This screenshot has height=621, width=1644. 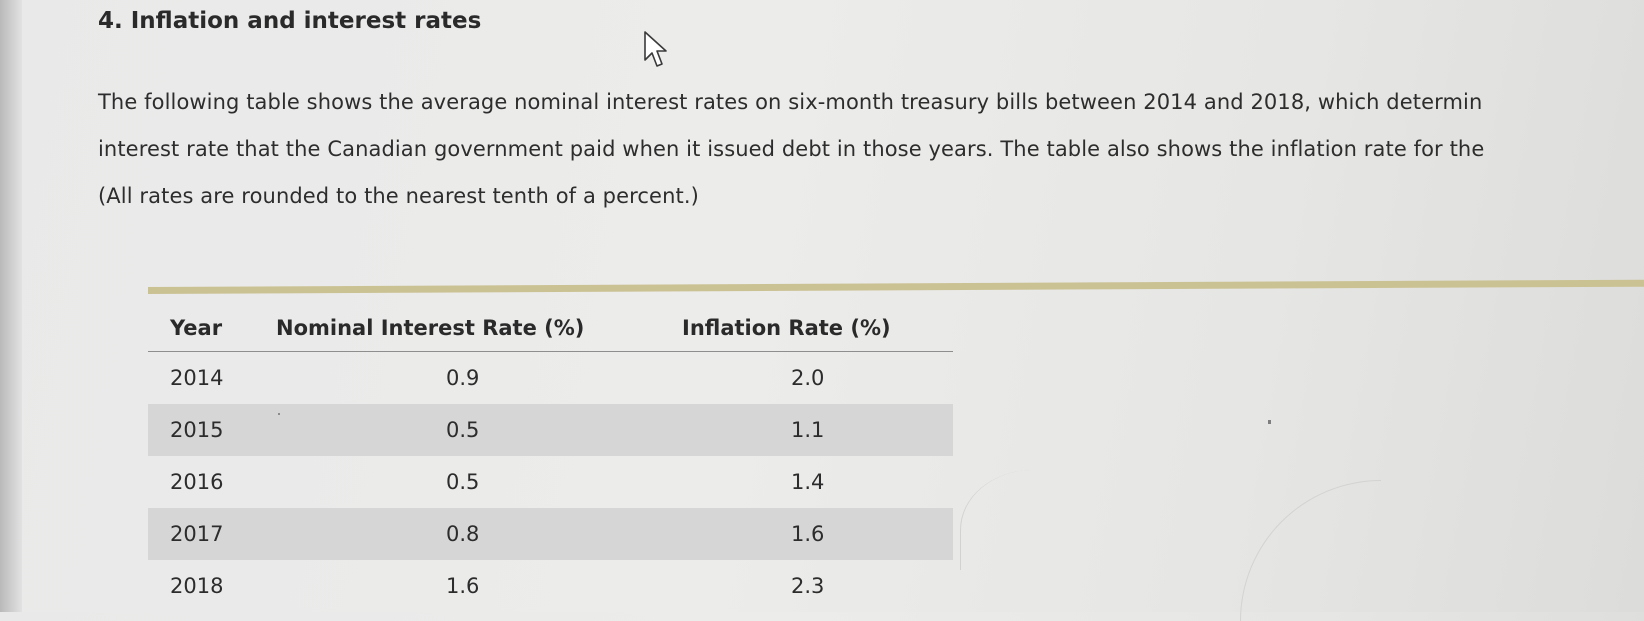 I want to click on table-row: 2015 0.5 1.1, so click(x=550, y=430).